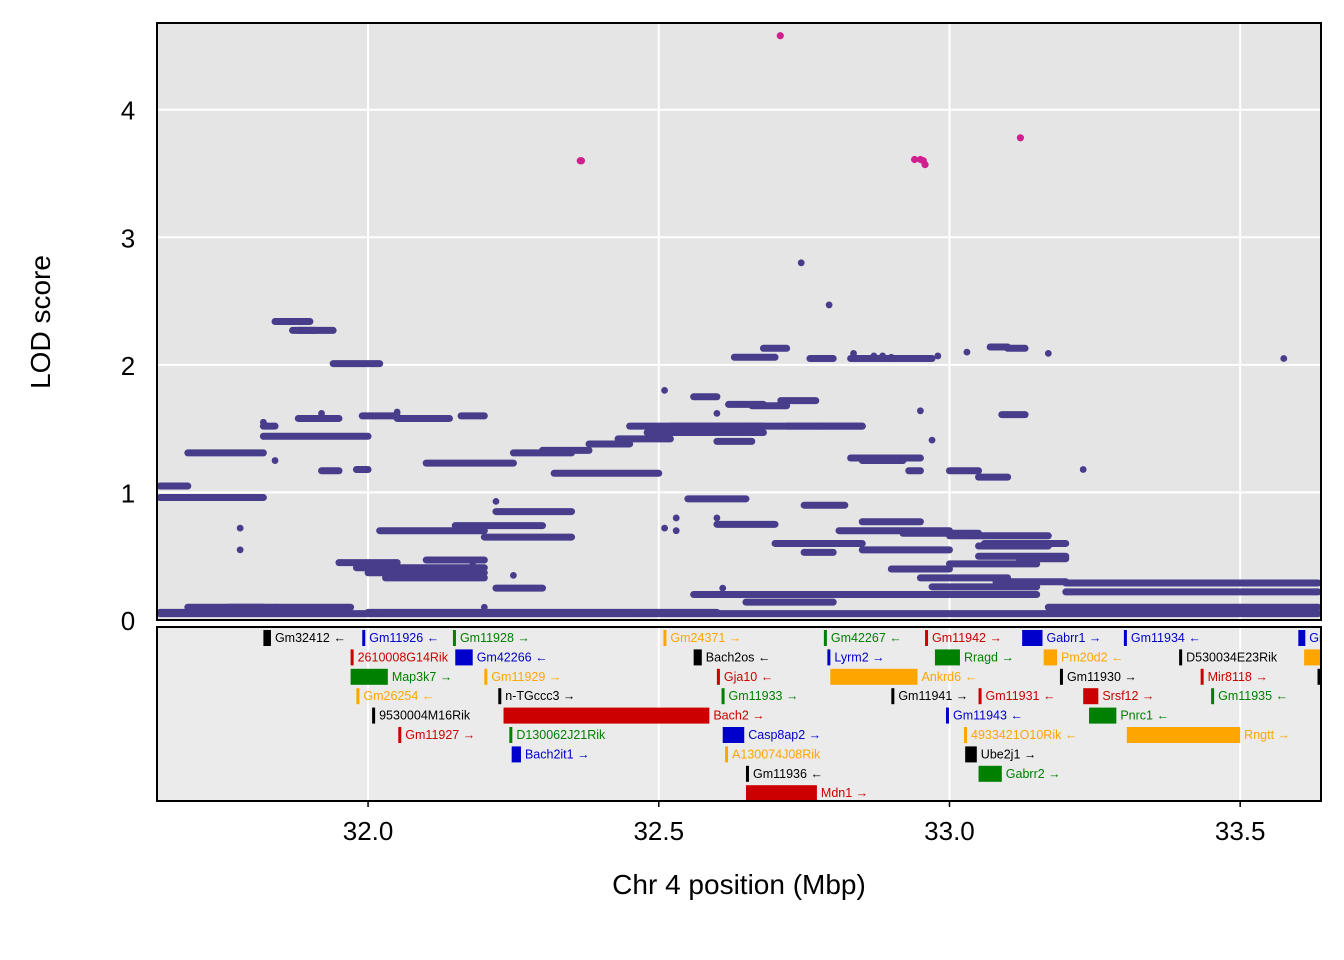  I want to click on gene-label: Map3k7 →, so click(422, 677).